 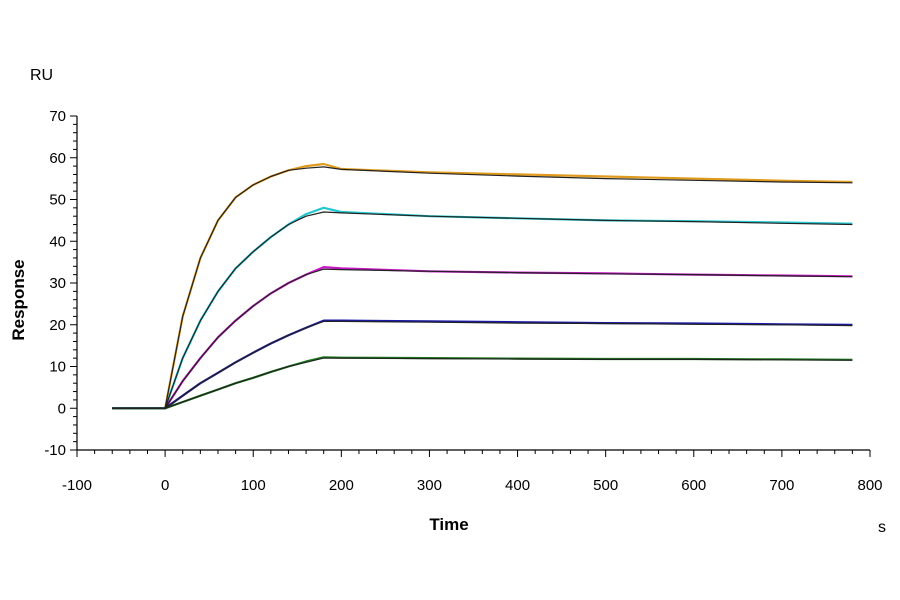 What do you see at coordinates (57, 325) in the screenshot?
I see `y-tick-label: 20` at bounding box center [57, 325].